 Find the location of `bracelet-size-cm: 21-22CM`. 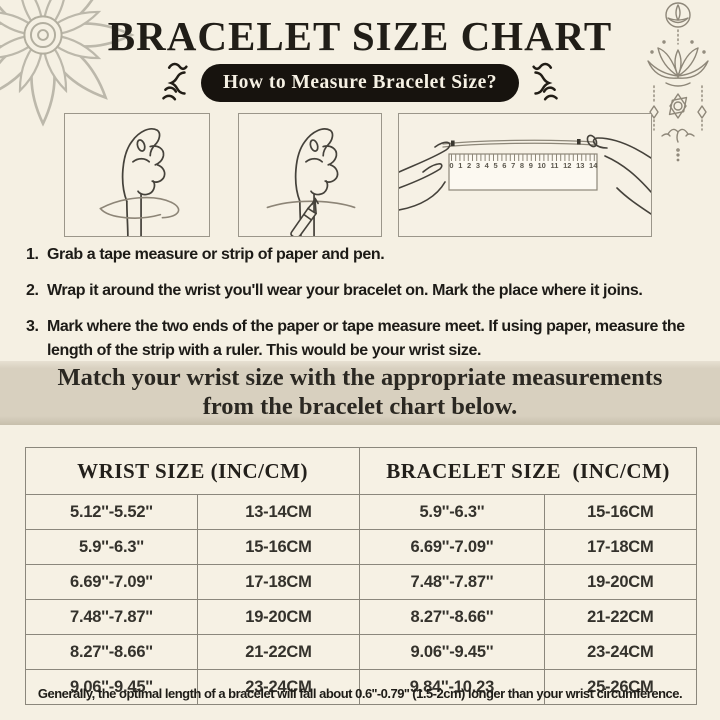

bracelet-size-cm: 21-22CM is located at coordinates (620, 617).